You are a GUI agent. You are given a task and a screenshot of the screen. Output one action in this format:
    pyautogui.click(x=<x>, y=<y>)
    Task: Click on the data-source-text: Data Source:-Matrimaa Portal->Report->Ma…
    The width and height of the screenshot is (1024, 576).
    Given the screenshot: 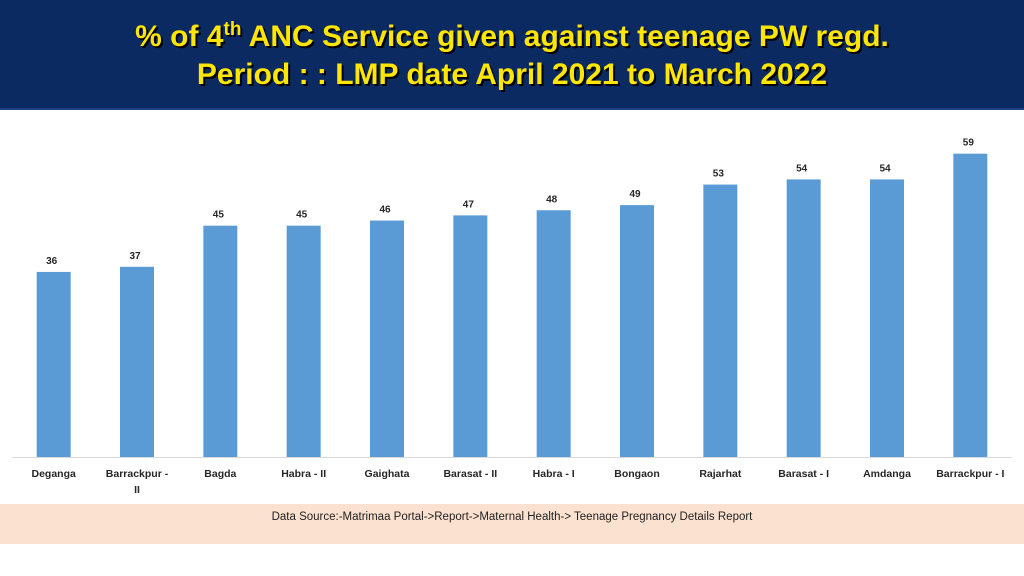 What is the action you would take?
    pyautogui.click(x=512, y=517)
    